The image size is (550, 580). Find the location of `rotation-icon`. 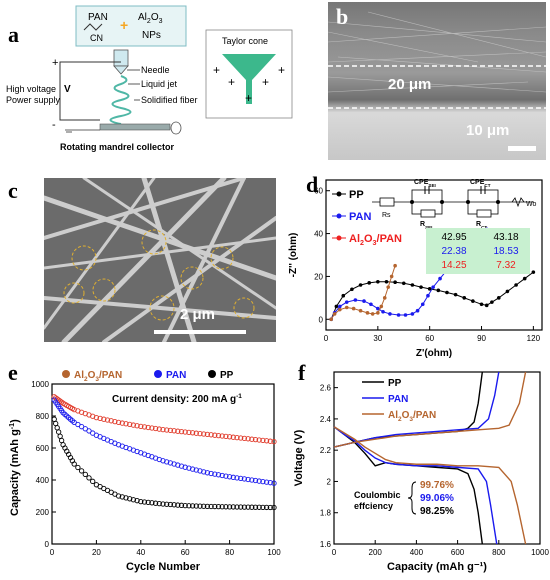

rotation-icon is located at coordinates (176, 128).